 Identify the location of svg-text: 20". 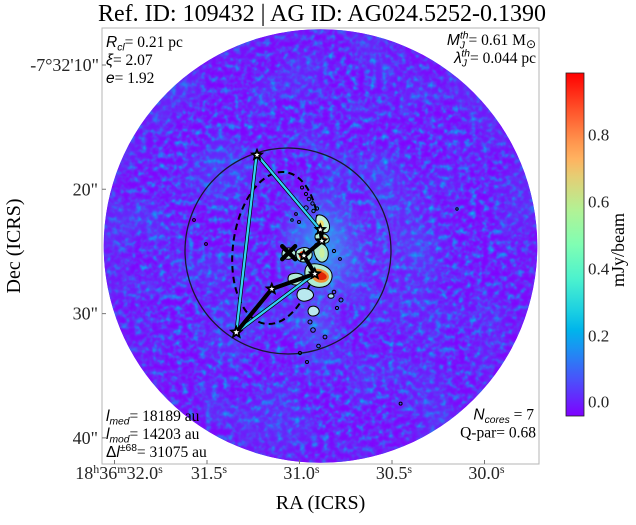
(85, 189).